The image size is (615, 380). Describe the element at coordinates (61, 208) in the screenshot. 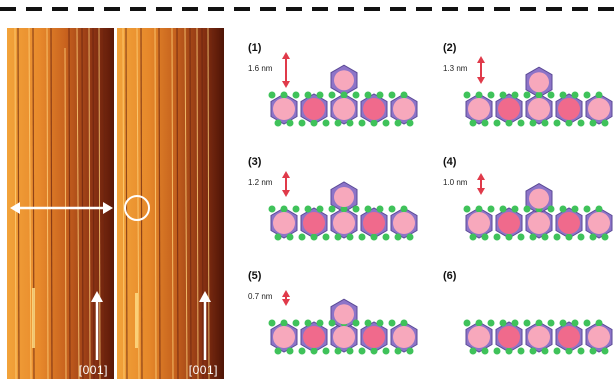

I see `width-double-arrow` at that location.